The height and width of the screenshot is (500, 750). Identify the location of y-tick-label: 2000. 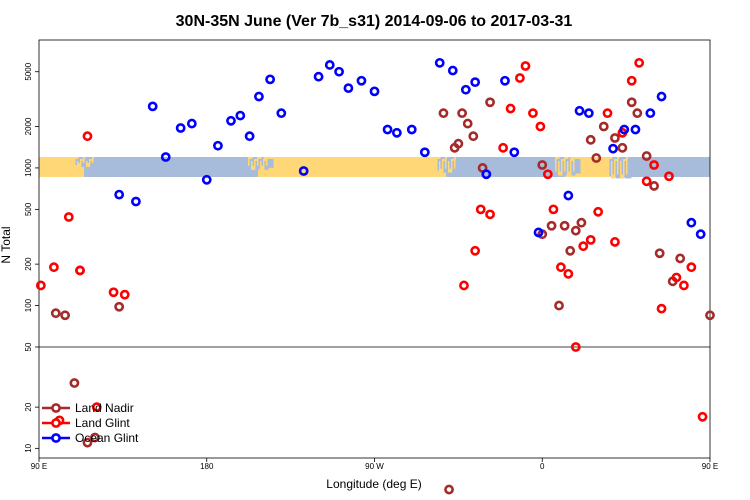
(28, 126).